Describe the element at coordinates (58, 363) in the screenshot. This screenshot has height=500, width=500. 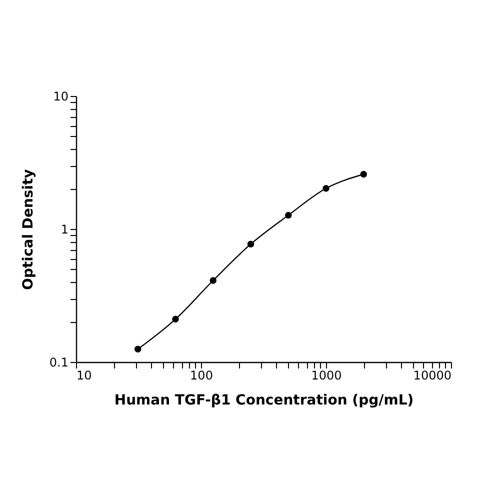
I see `y-tick-label: 0.1` at that location.